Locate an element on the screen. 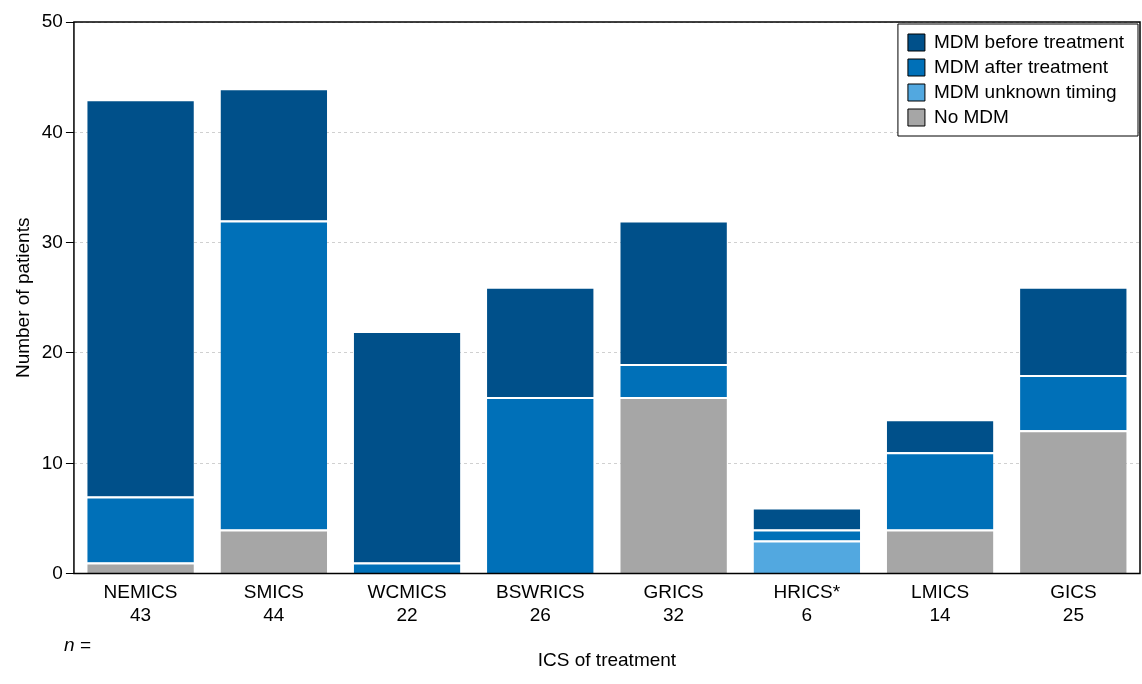 Image resolution: width=1142 pixels, height=684 pixels. legend-label: No MDM is located at coordinates (971, 117).